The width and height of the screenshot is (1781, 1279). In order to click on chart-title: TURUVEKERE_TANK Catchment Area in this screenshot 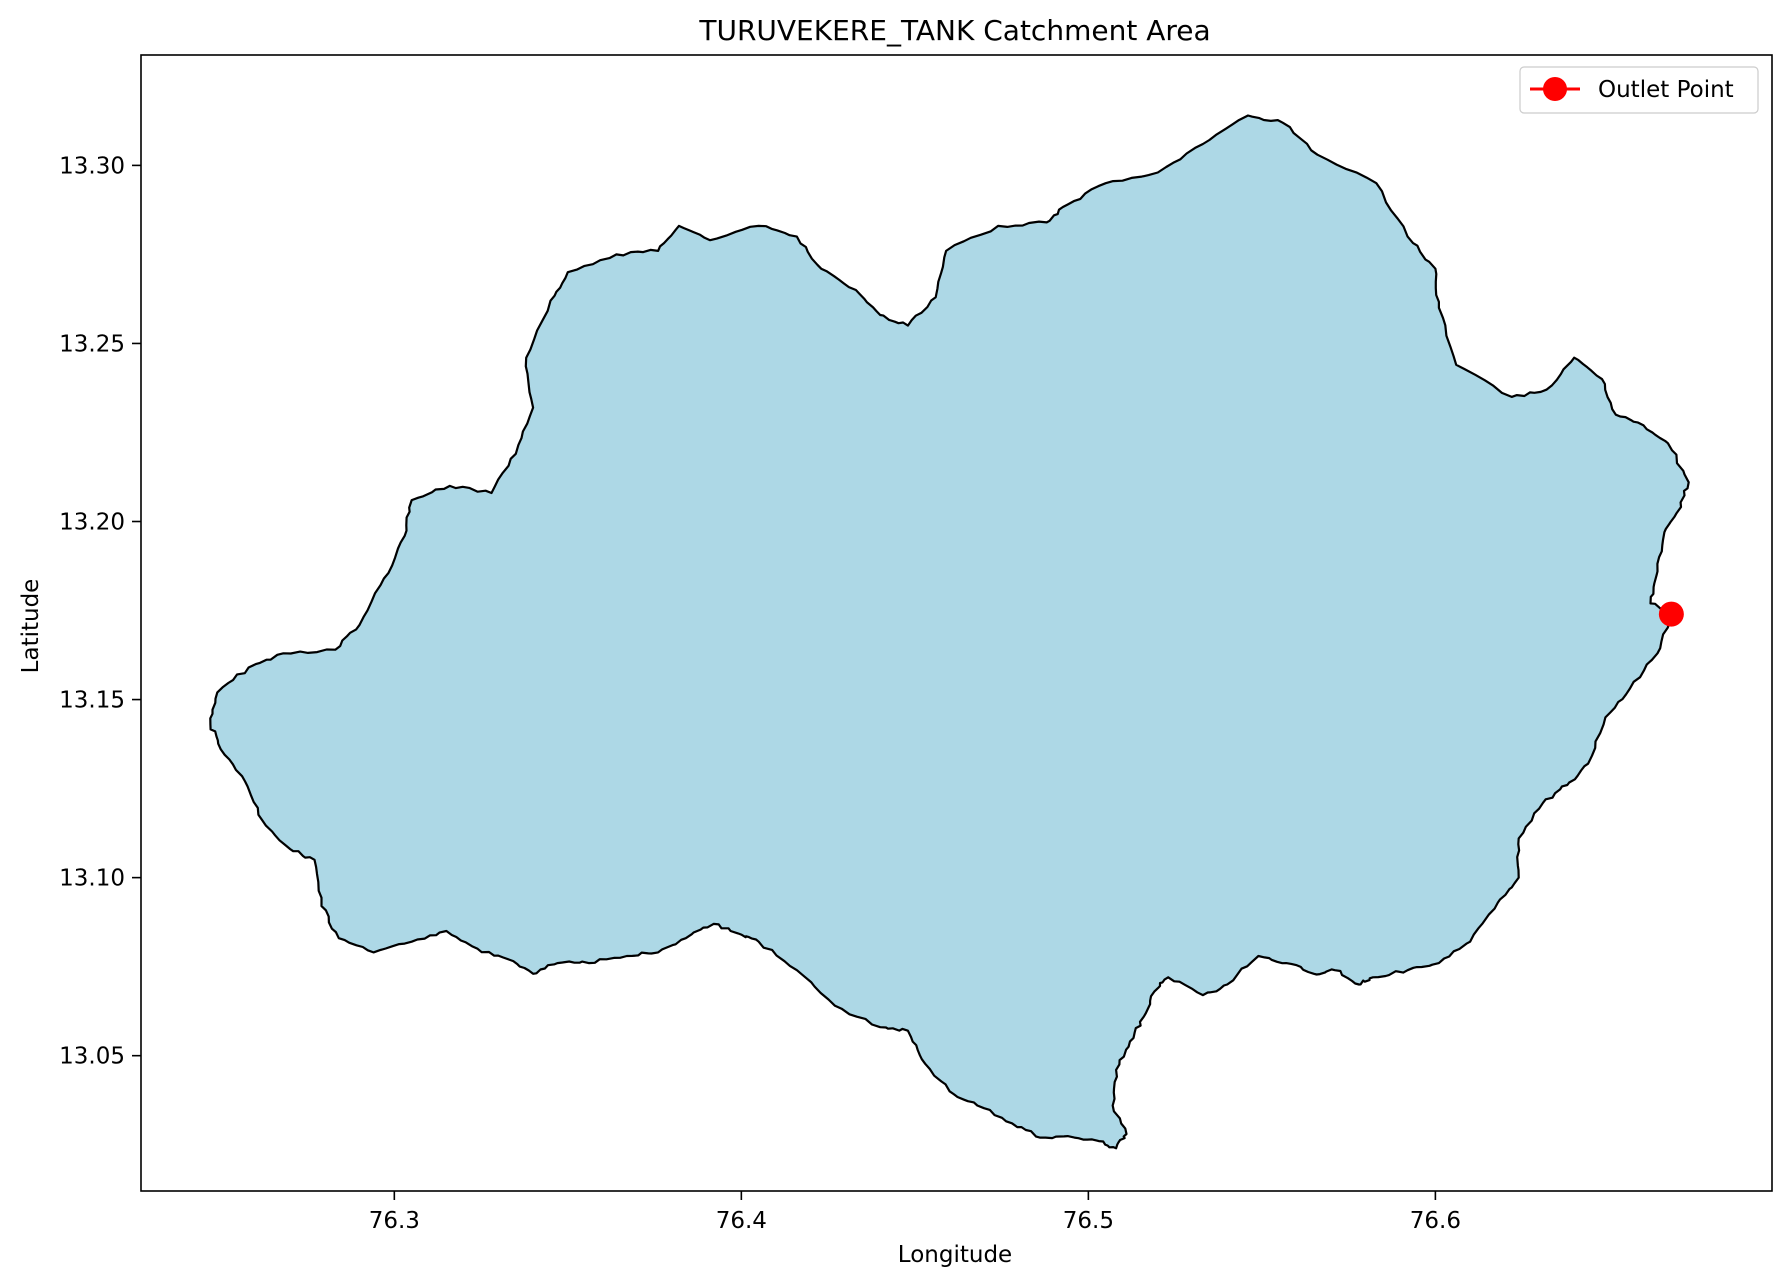, I will do `click(954, 30)`.